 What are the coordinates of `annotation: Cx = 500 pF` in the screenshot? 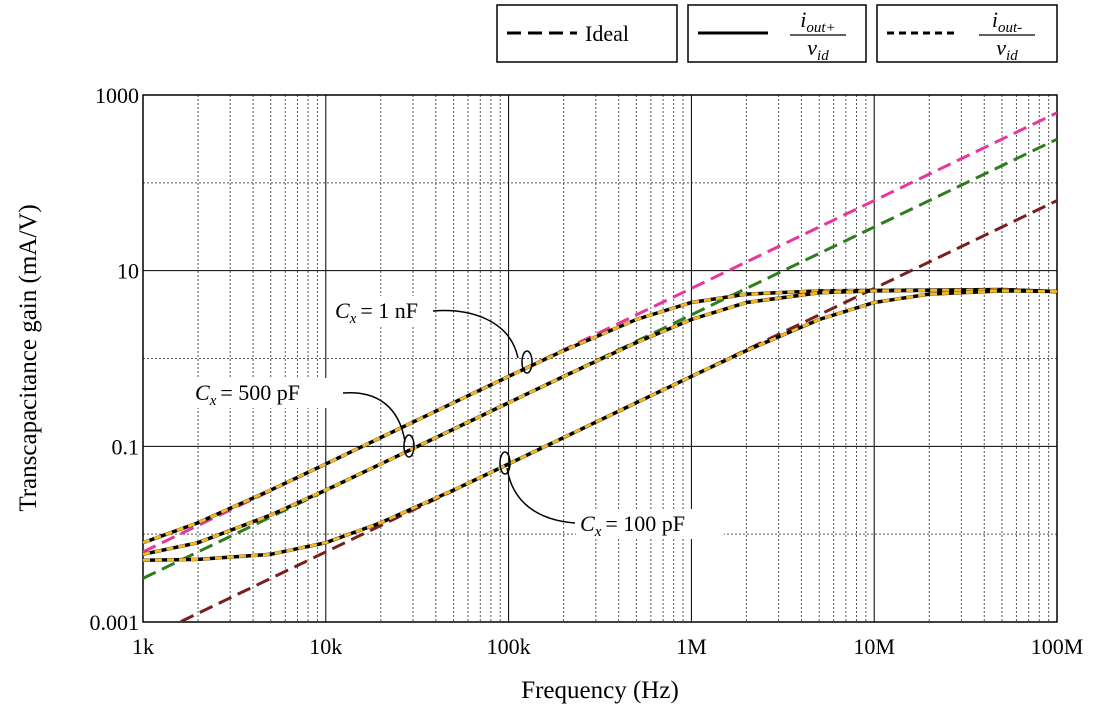 It's located at (247, 394).